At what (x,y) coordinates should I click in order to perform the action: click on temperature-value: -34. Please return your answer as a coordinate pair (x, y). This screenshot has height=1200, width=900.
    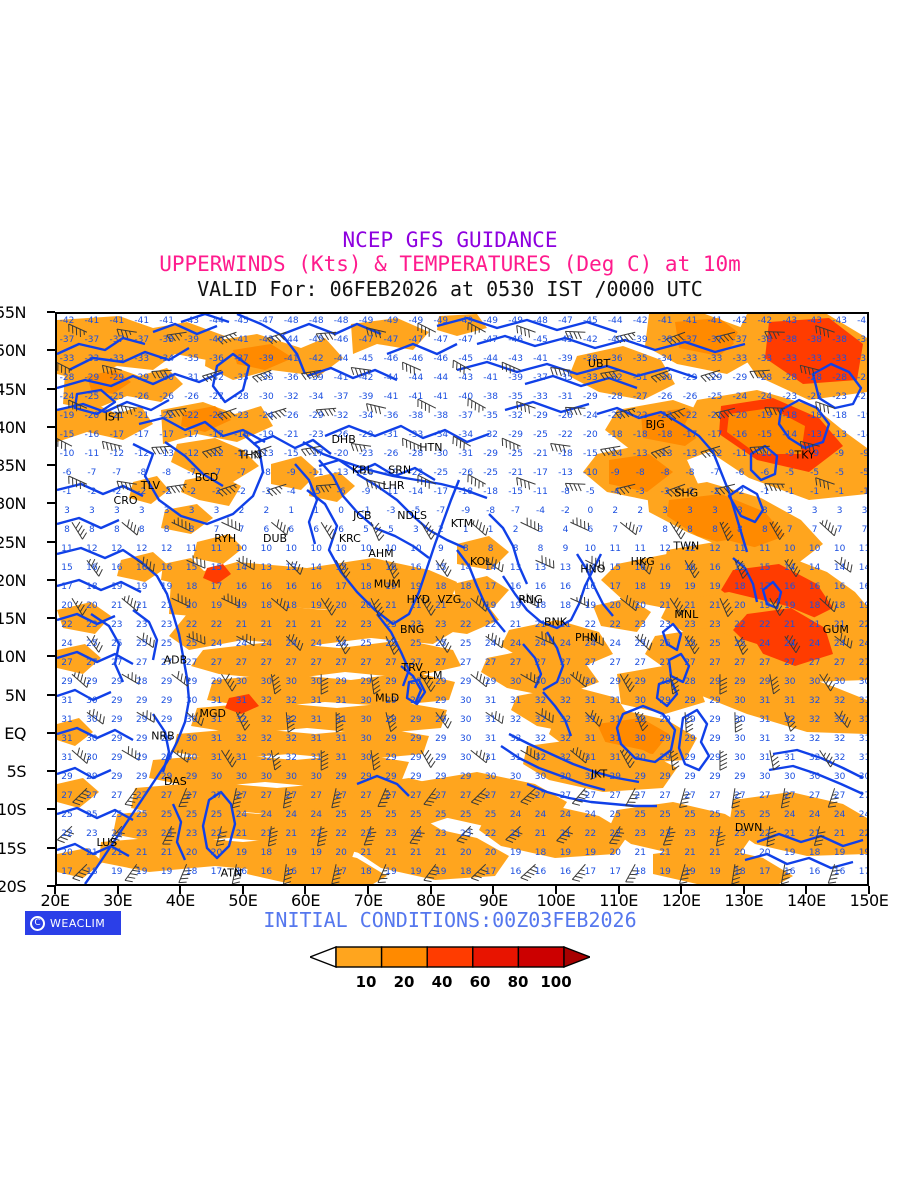
    Looking at the image, I should click on (166, 359).